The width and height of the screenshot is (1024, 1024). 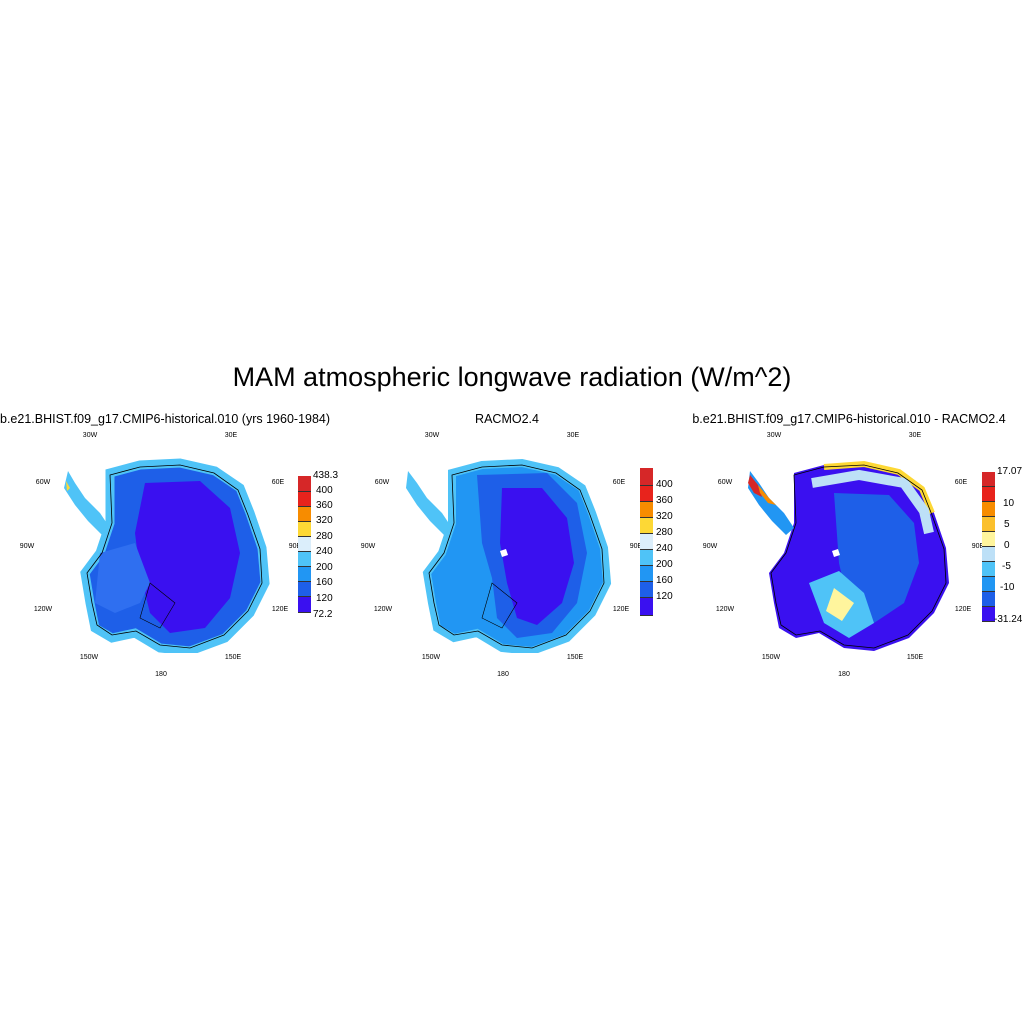 What do you see at coordinates (324, 520) in the screenshot?
I see `colorbar-label: 320` at bounding box center [324, 520].